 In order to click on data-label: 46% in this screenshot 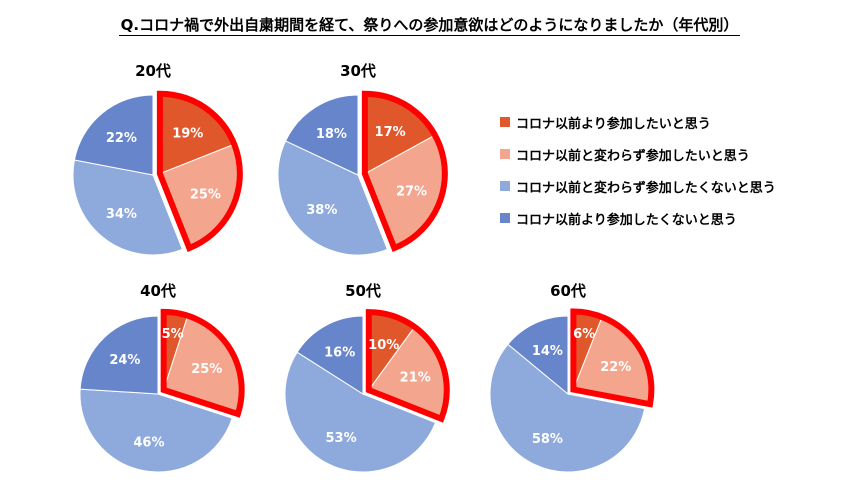, I will do `click(148, 443)`.